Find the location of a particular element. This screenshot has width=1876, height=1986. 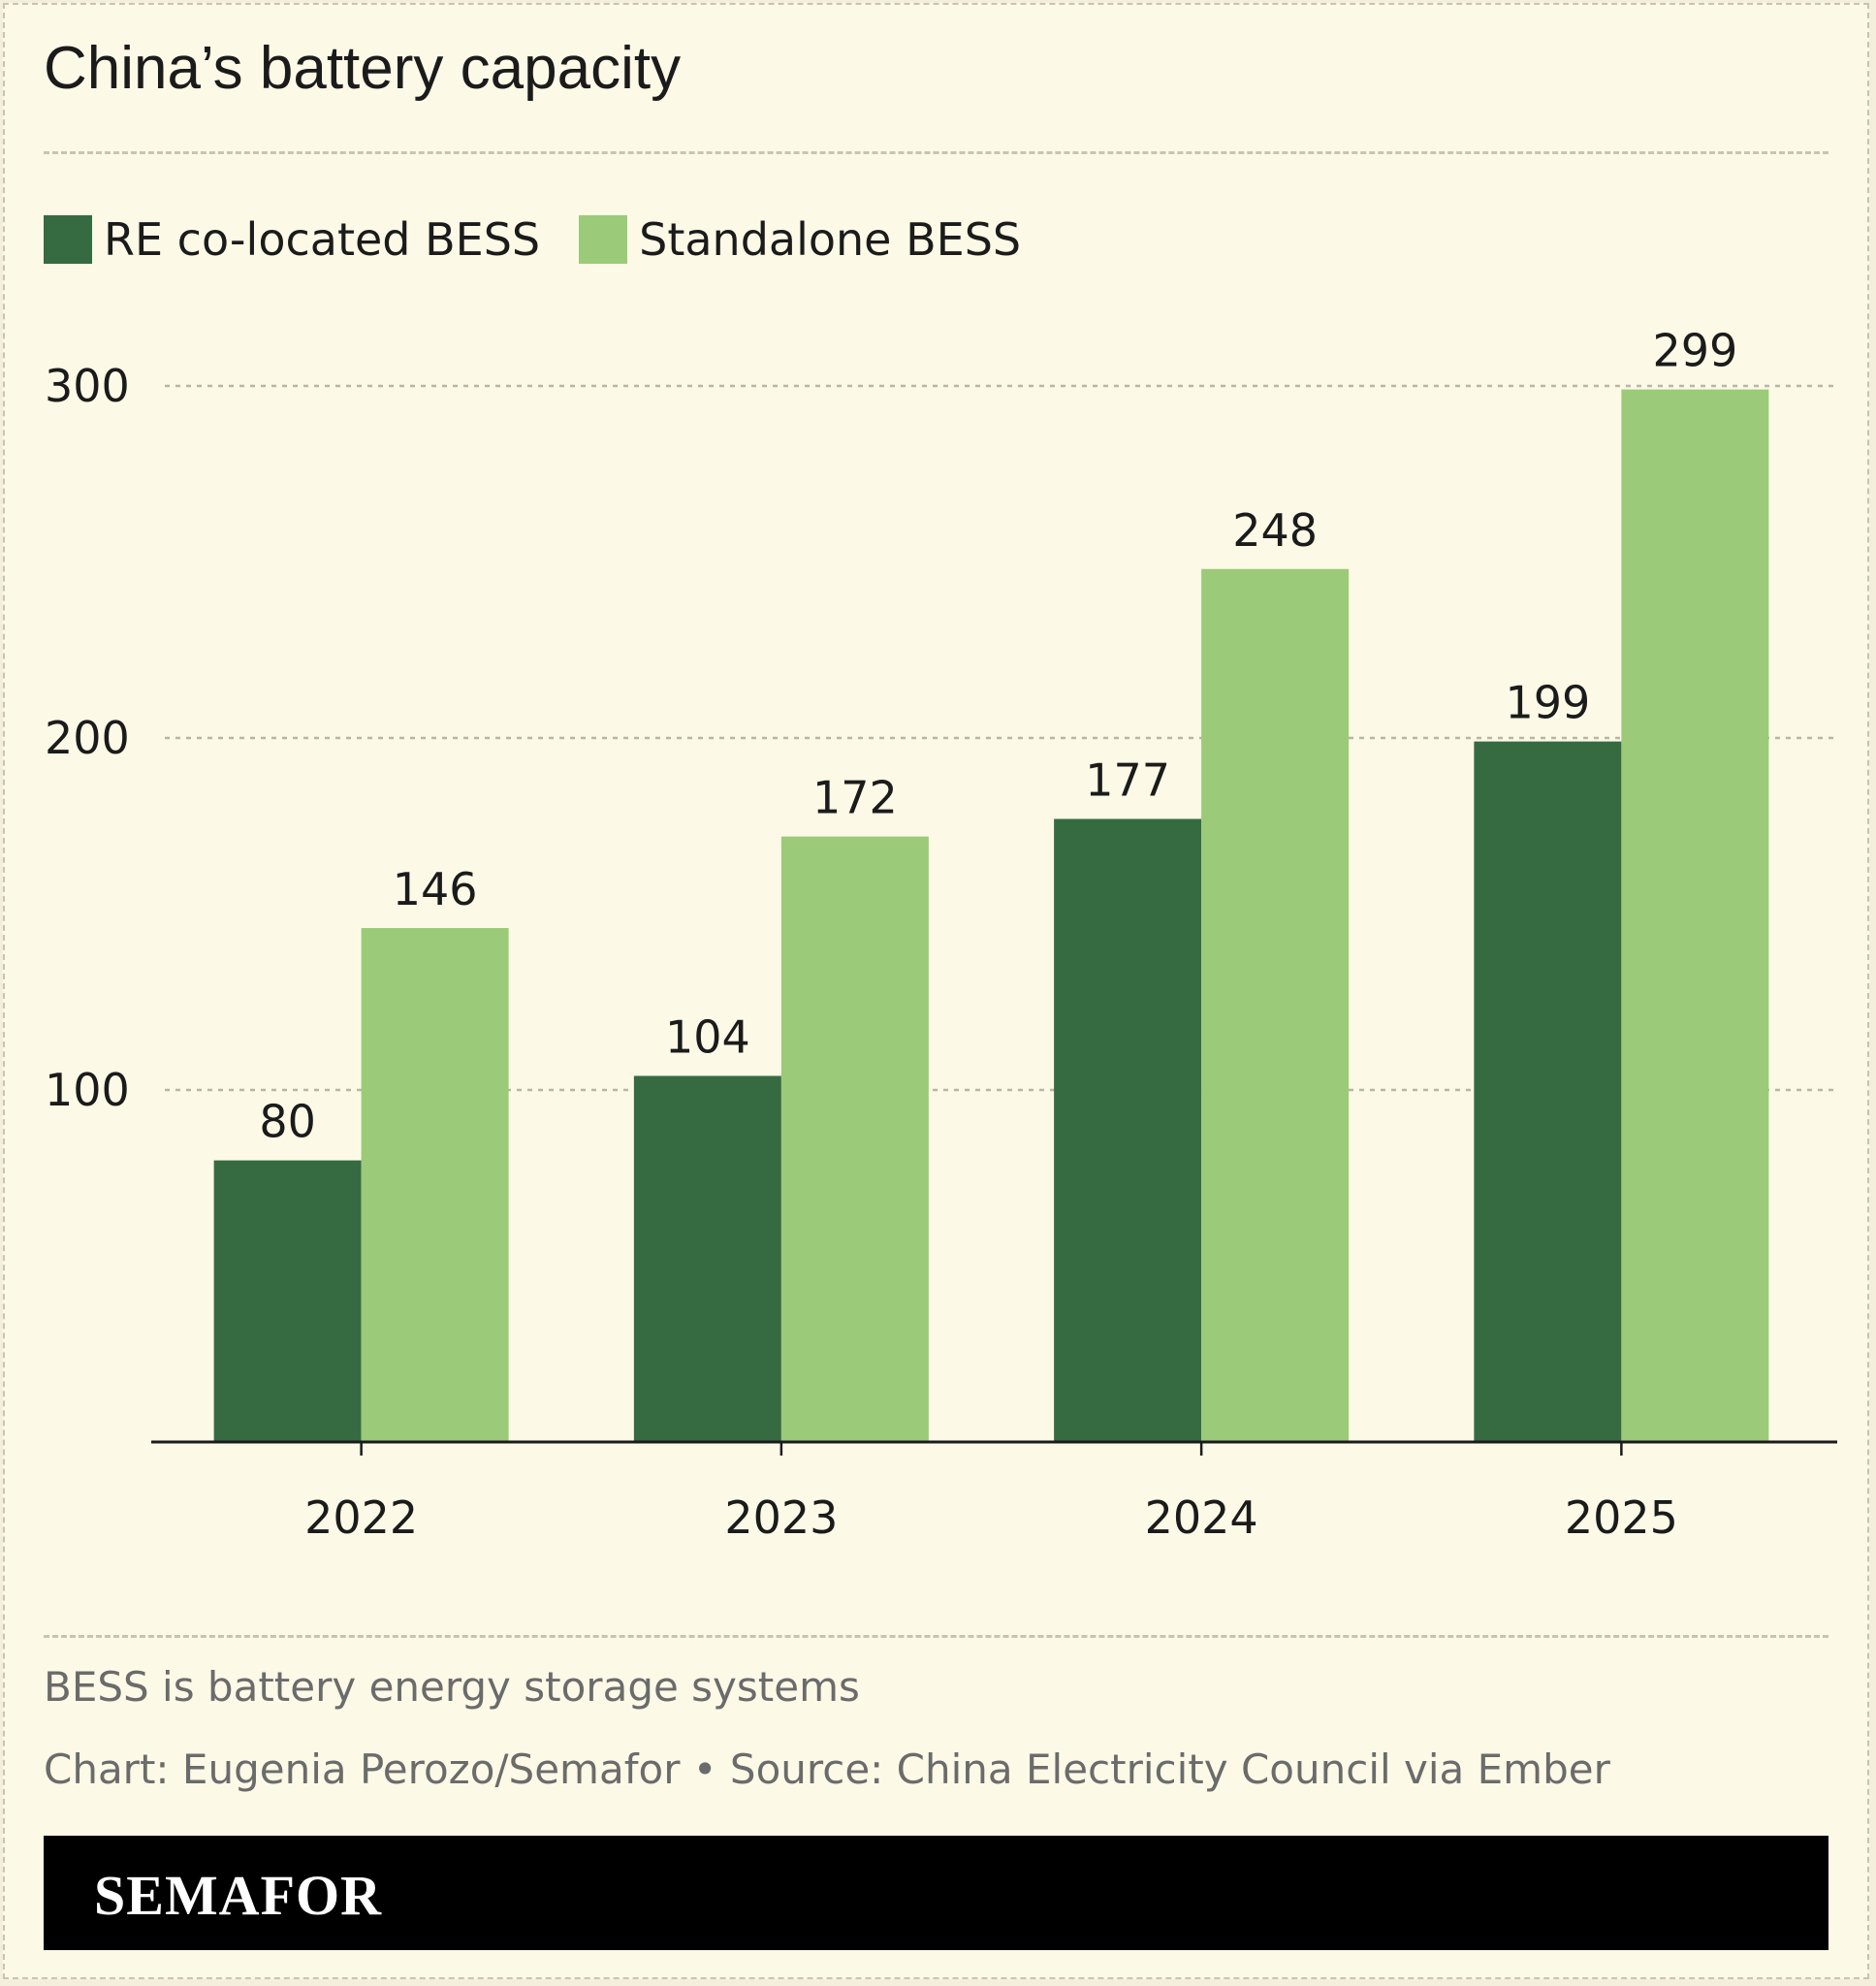

legend-label-re-colocated: RE co-located BESS is located at coordinates (322, 239).